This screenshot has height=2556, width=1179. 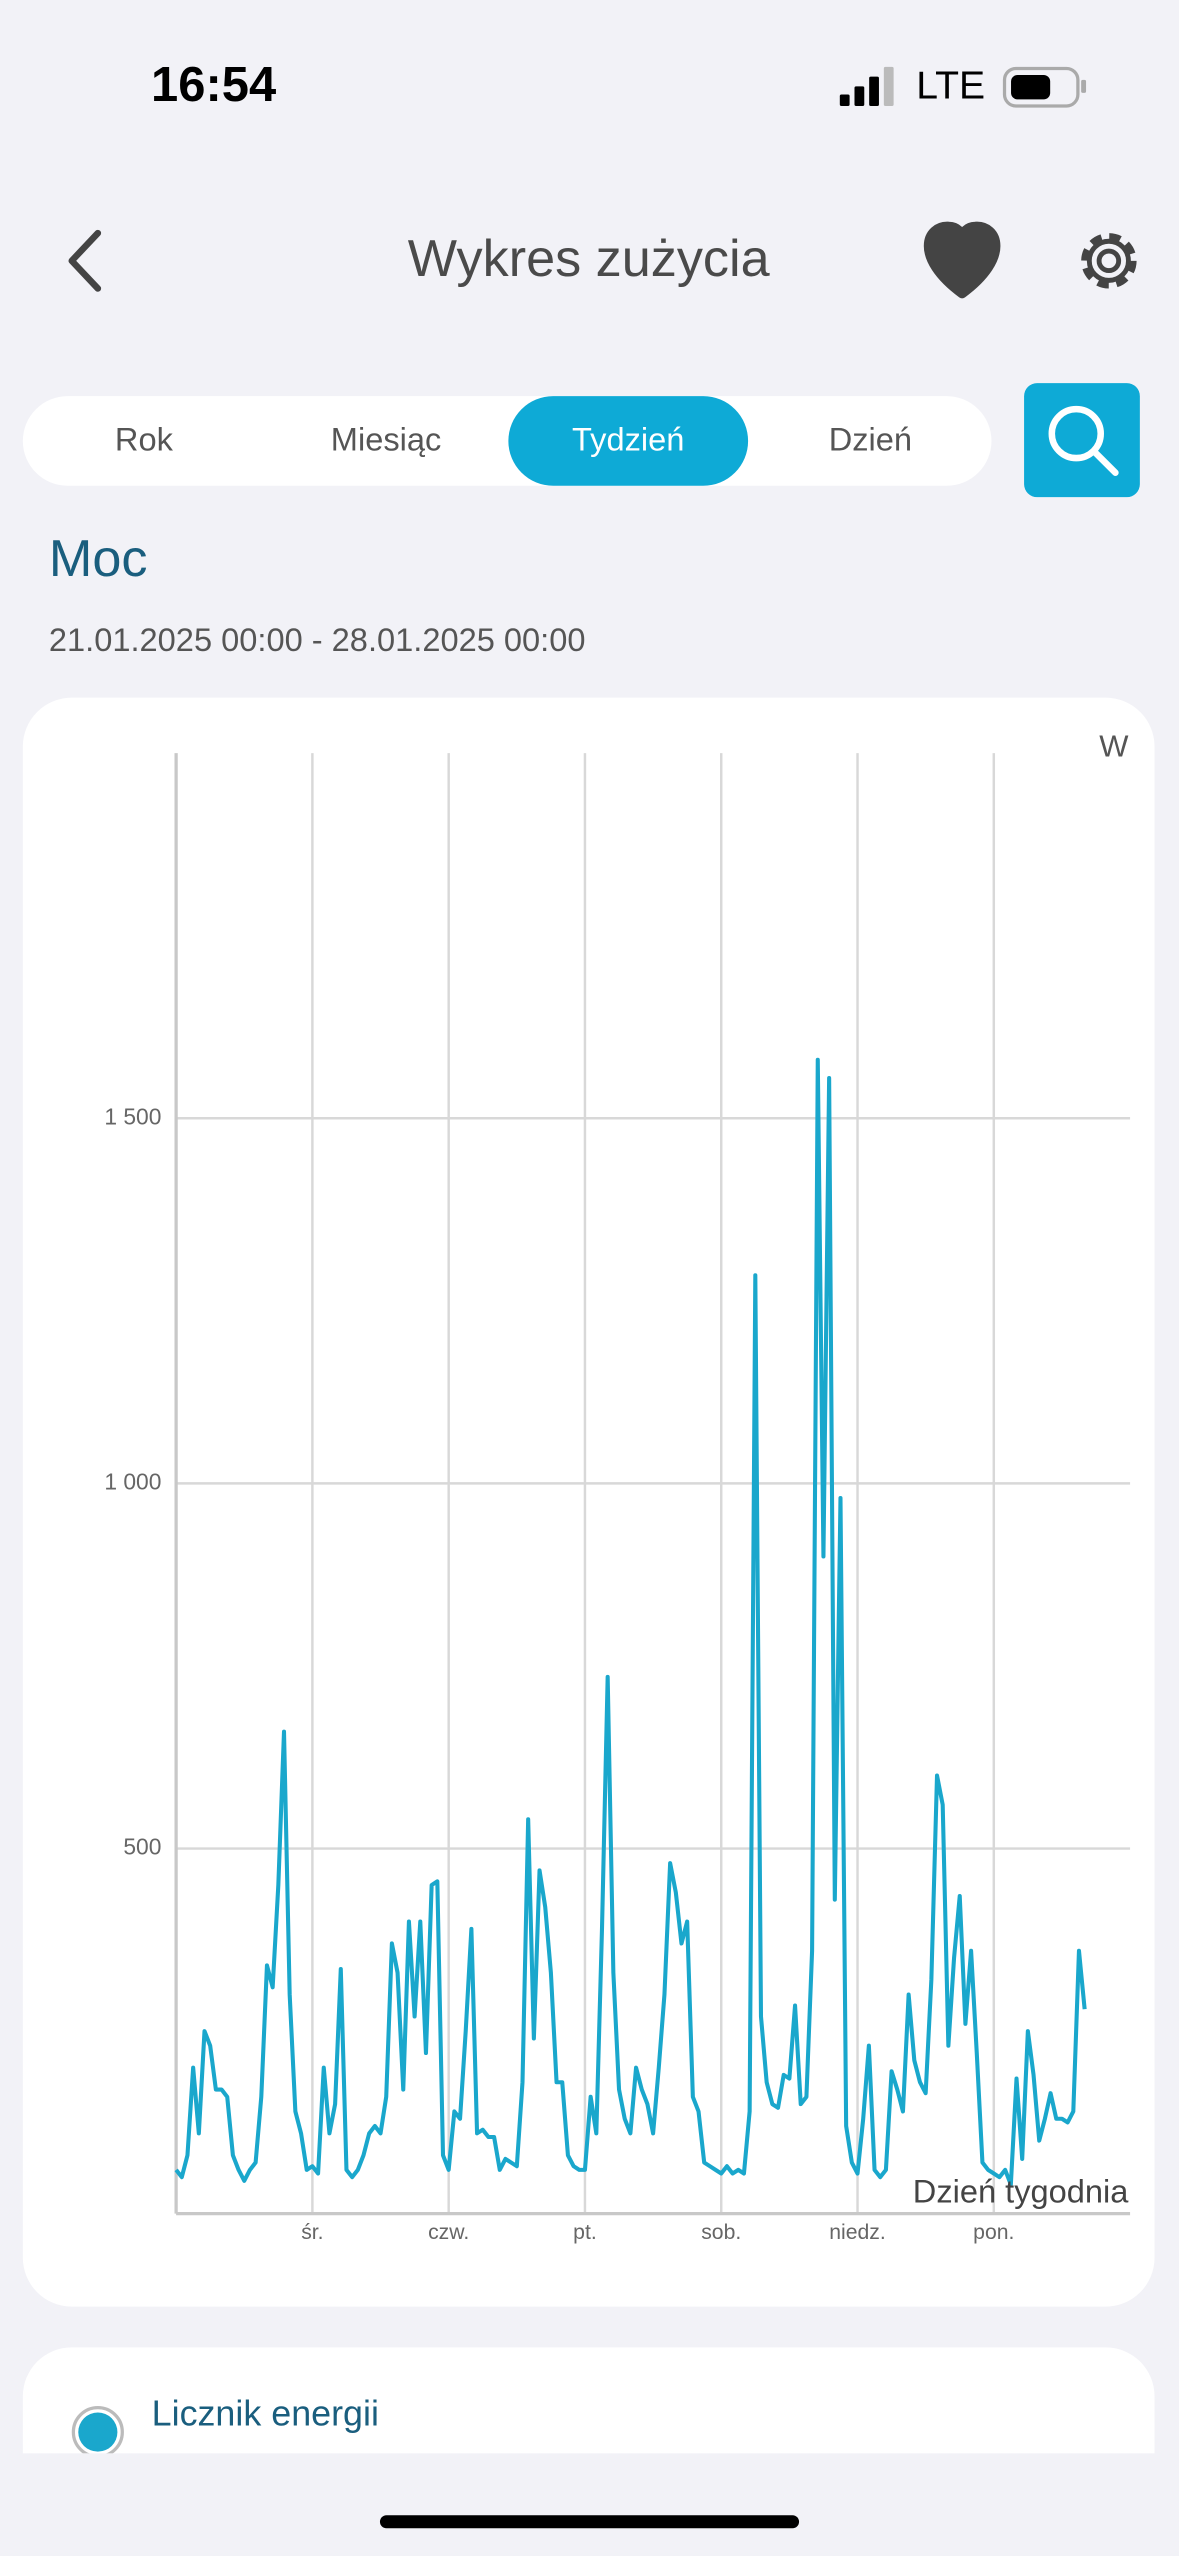 I want to click on tab: Rok, so click(x=144, y=438).